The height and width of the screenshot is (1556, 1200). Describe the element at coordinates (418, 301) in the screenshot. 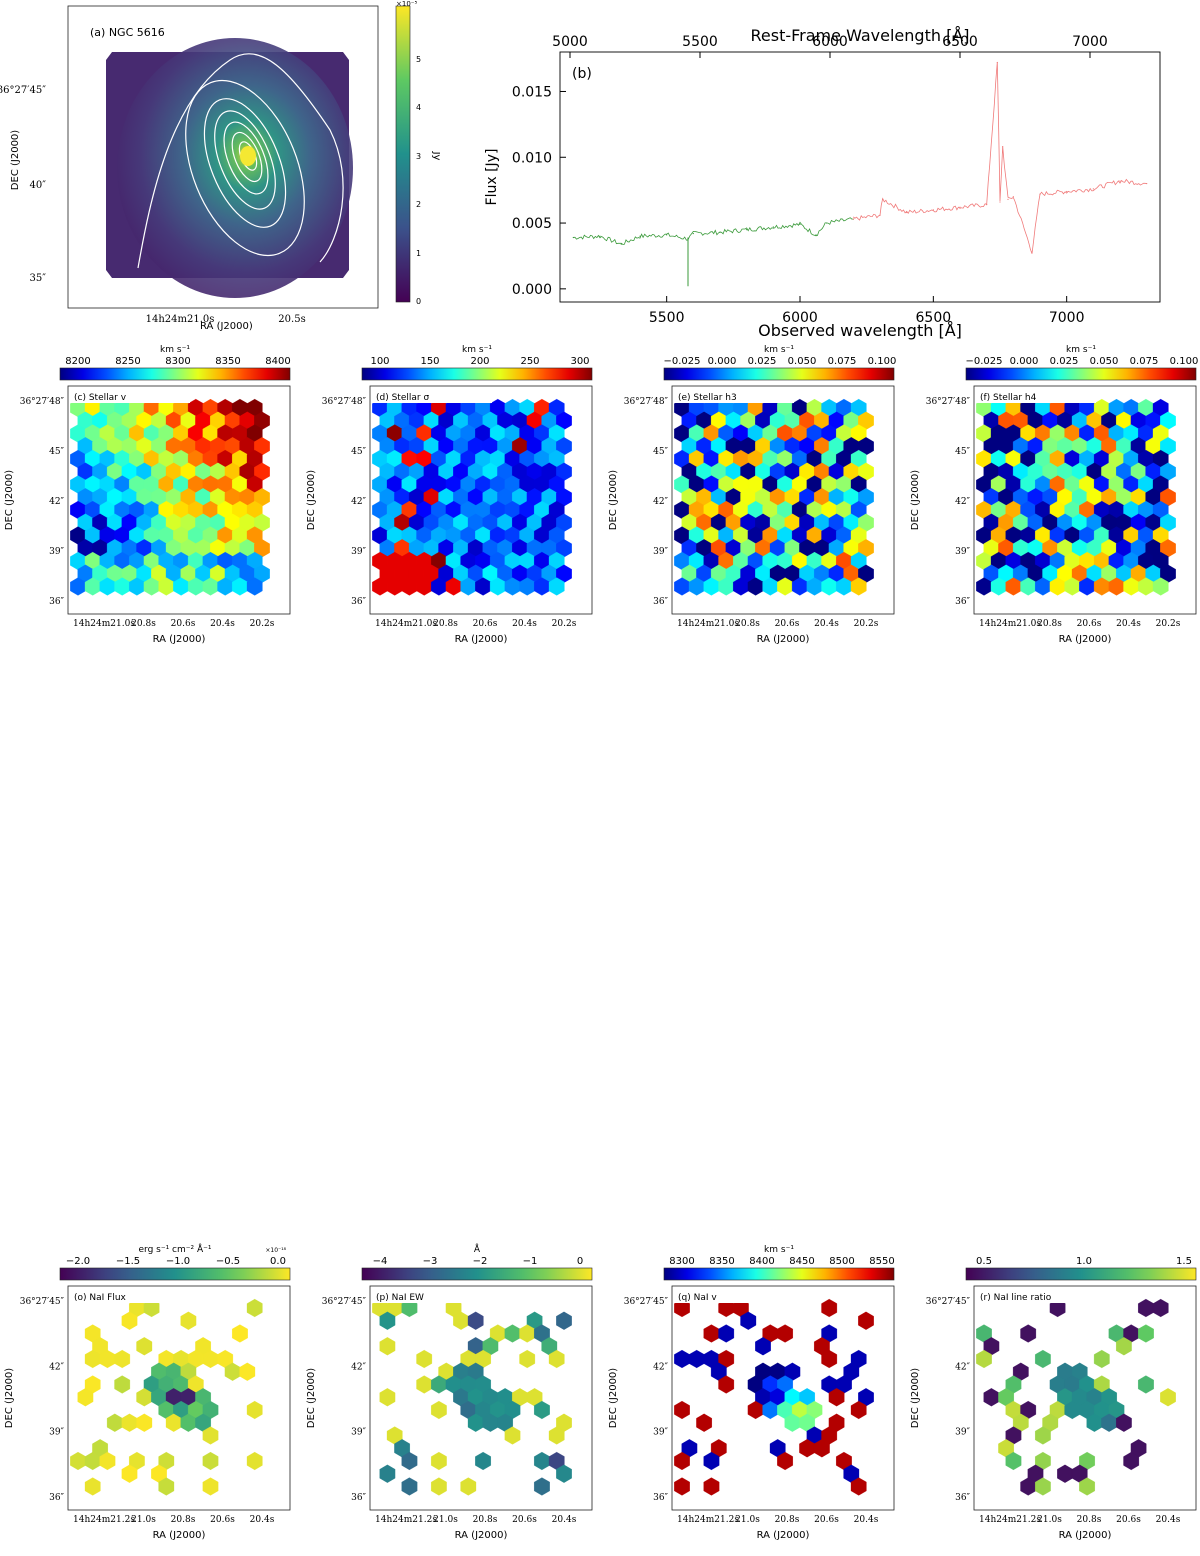

I see `panel-a-cbar-tick: 0` at that location.